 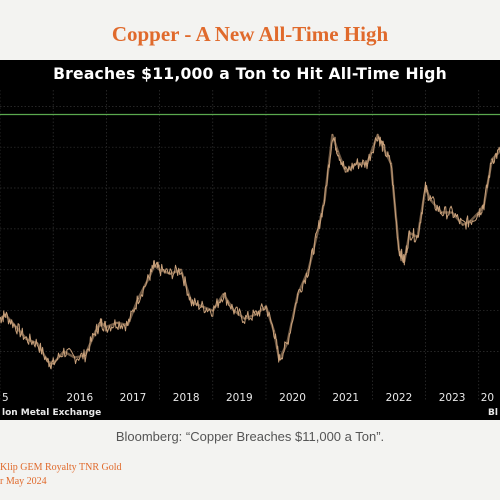 I want to click on source-line: lon Metal Exchange Bl, so click(x=250, y=413).